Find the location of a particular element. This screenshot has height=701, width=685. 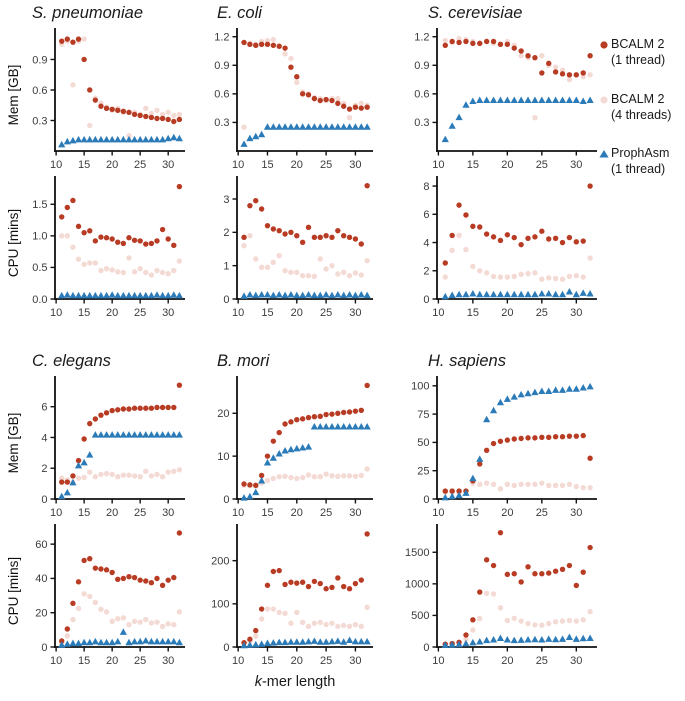

legend-sublabel: (4 threads) is located at coordinates (641, 114).